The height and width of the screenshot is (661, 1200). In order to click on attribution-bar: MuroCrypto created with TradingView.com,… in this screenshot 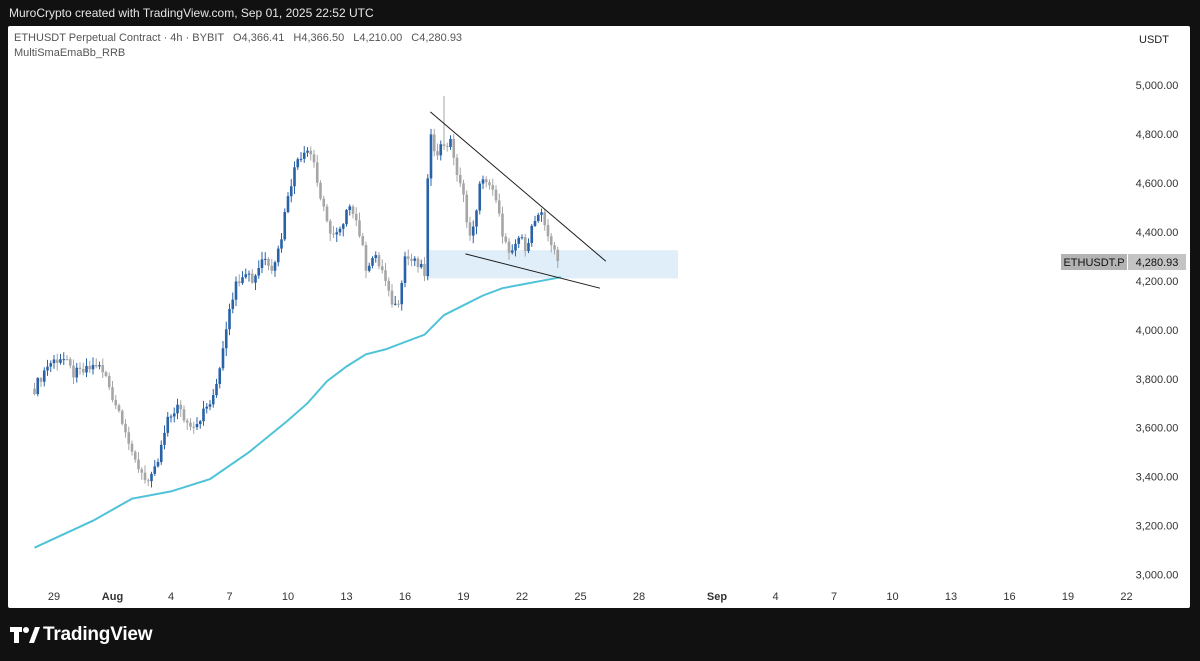, I will do `click(600, 13)`.